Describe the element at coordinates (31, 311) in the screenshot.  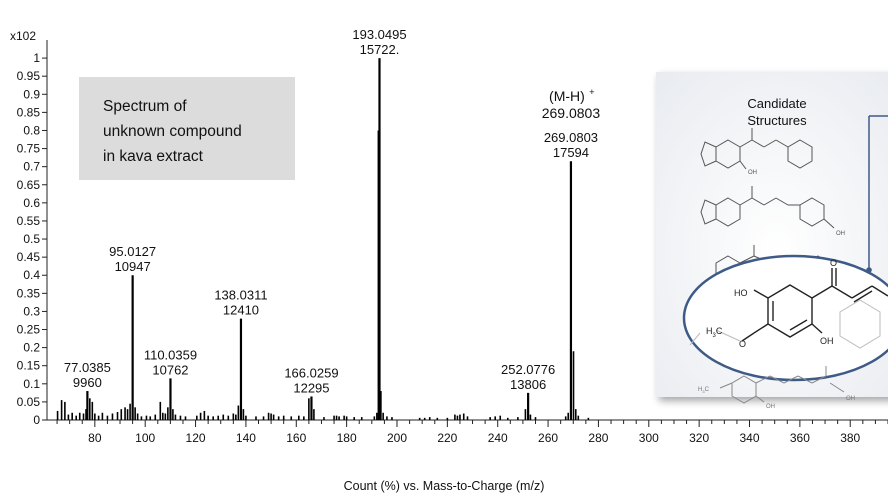
I see `y-tick-label: 0.3` at that location.